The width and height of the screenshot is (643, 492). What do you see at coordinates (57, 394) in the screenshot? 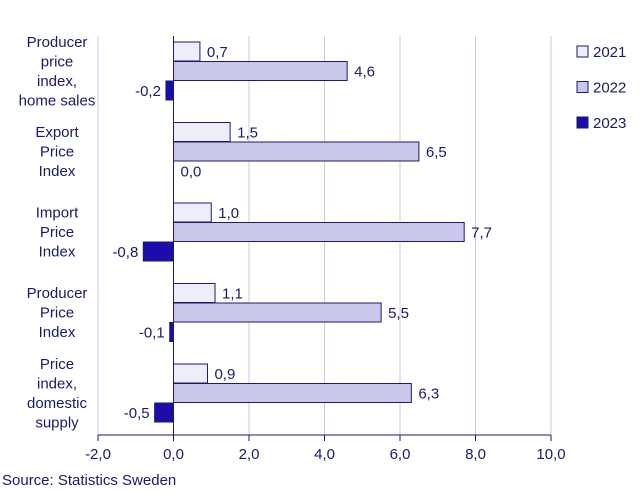
I see `category-label: Price index, domestic supply` at bounding box center [57, 394].